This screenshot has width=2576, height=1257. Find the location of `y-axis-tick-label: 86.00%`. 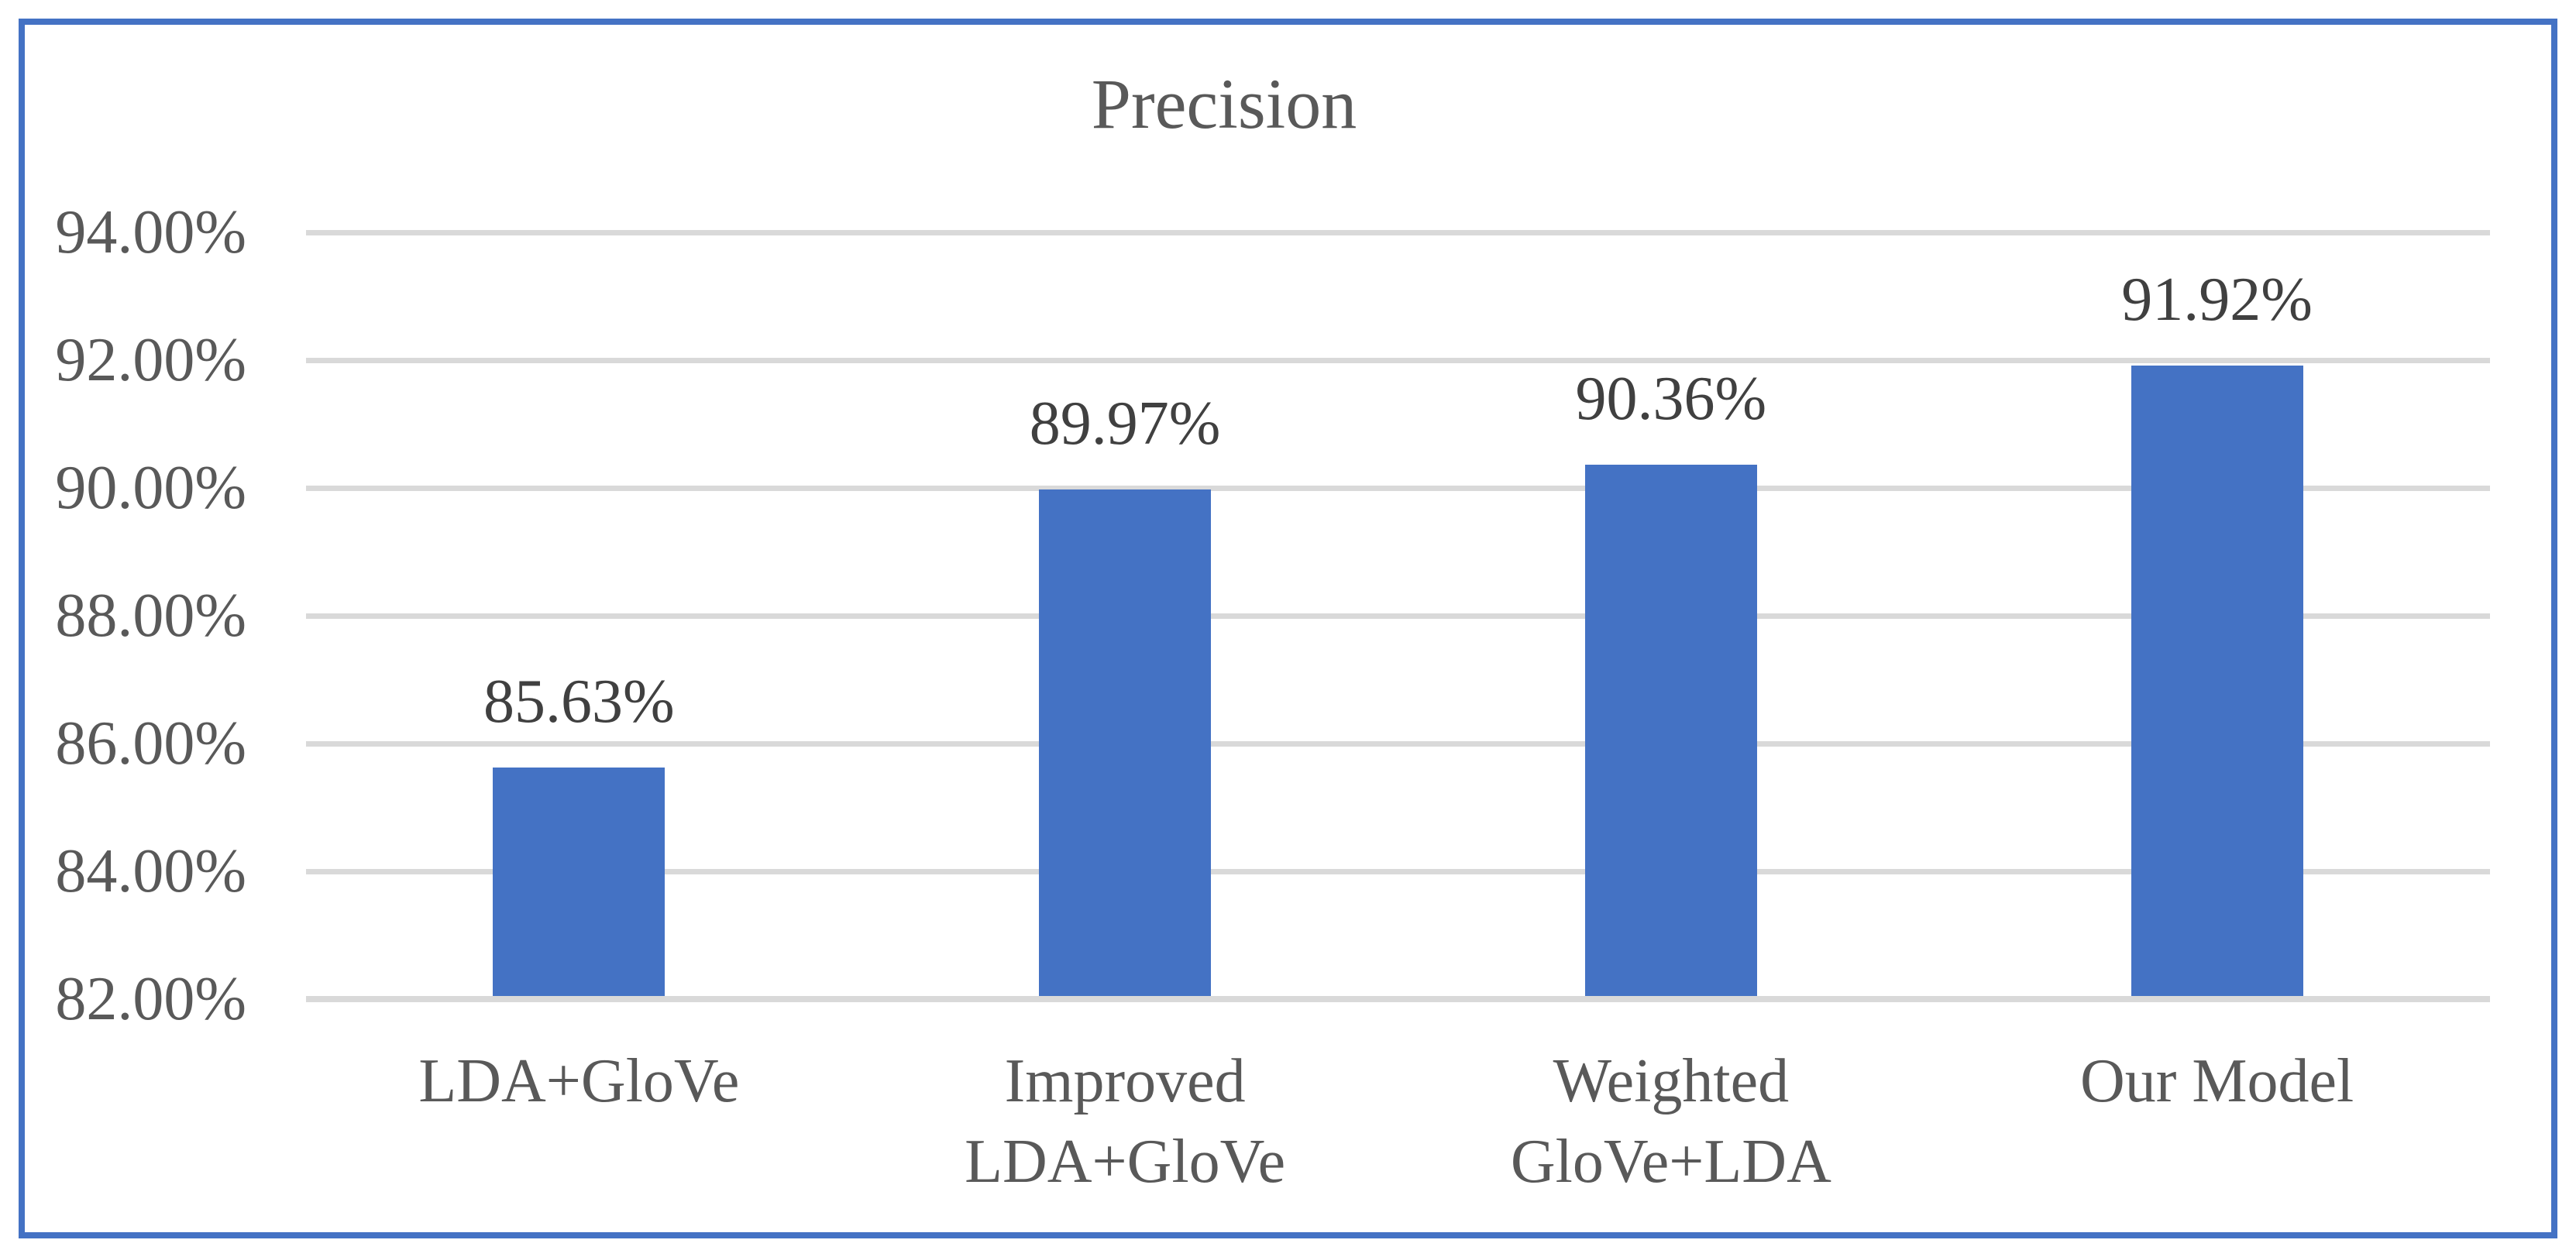

y-axis-tick-label: 86.00% is located at coordinates (150, 744).